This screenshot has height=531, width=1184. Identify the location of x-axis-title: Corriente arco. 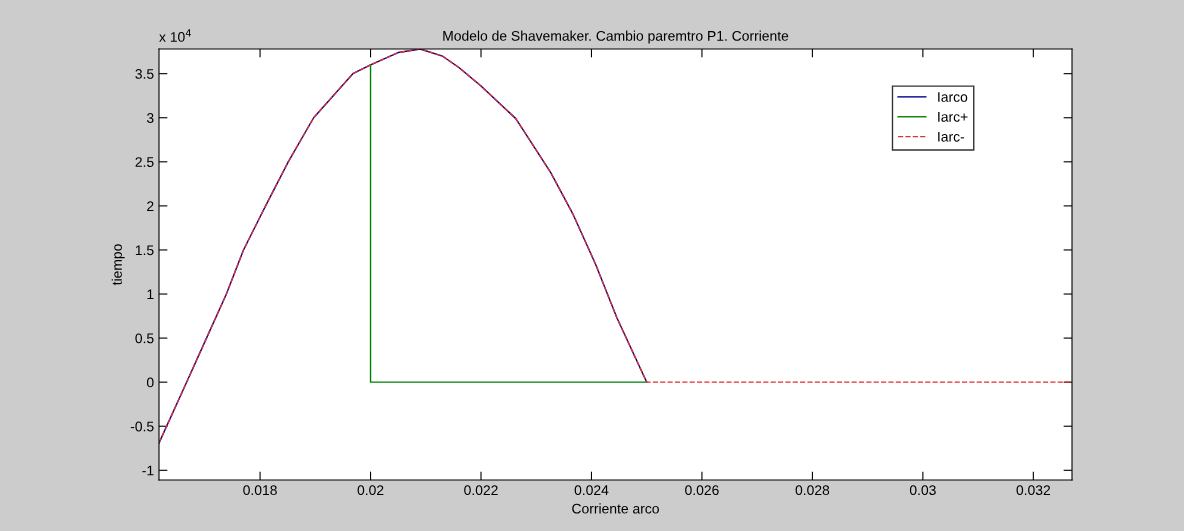
(615, 508).